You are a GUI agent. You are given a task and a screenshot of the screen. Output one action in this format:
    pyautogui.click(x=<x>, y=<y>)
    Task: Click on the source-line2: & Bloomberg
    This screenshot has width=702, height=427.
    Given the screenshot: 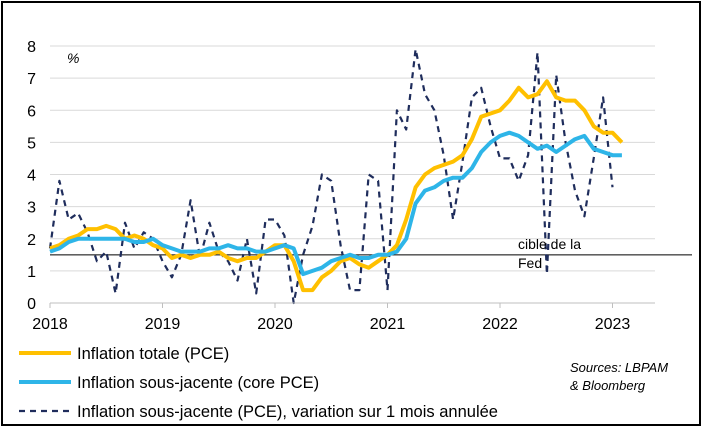 What is the action you would take?
    pyautogui.click(x=608, y=385)
    